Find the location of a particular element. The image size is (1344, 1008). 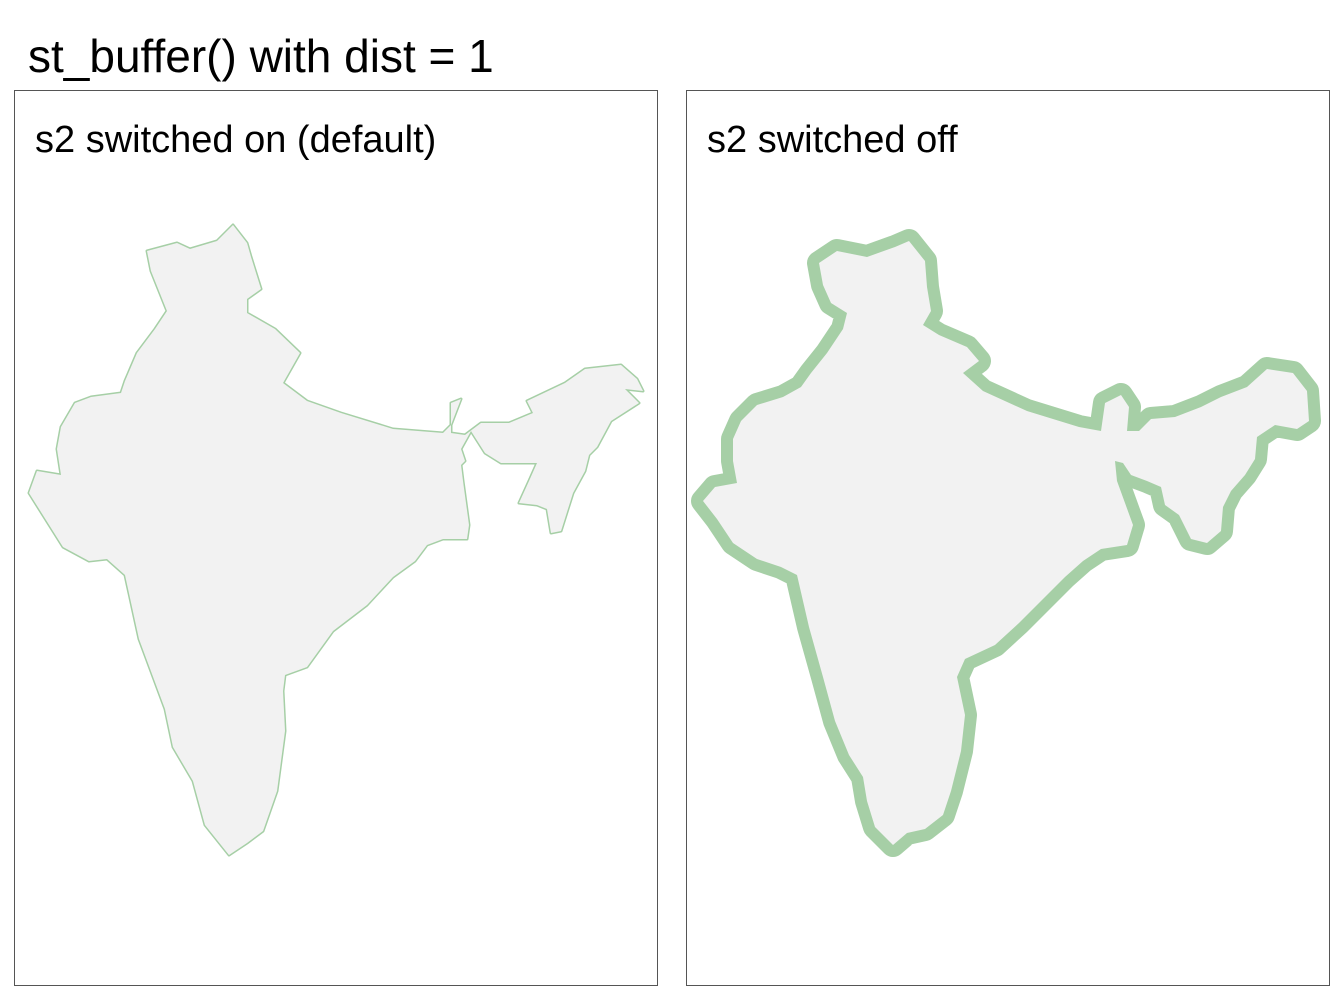

figure-title: st_buffer() with dist = 1 is located at coordinates (261, 56).